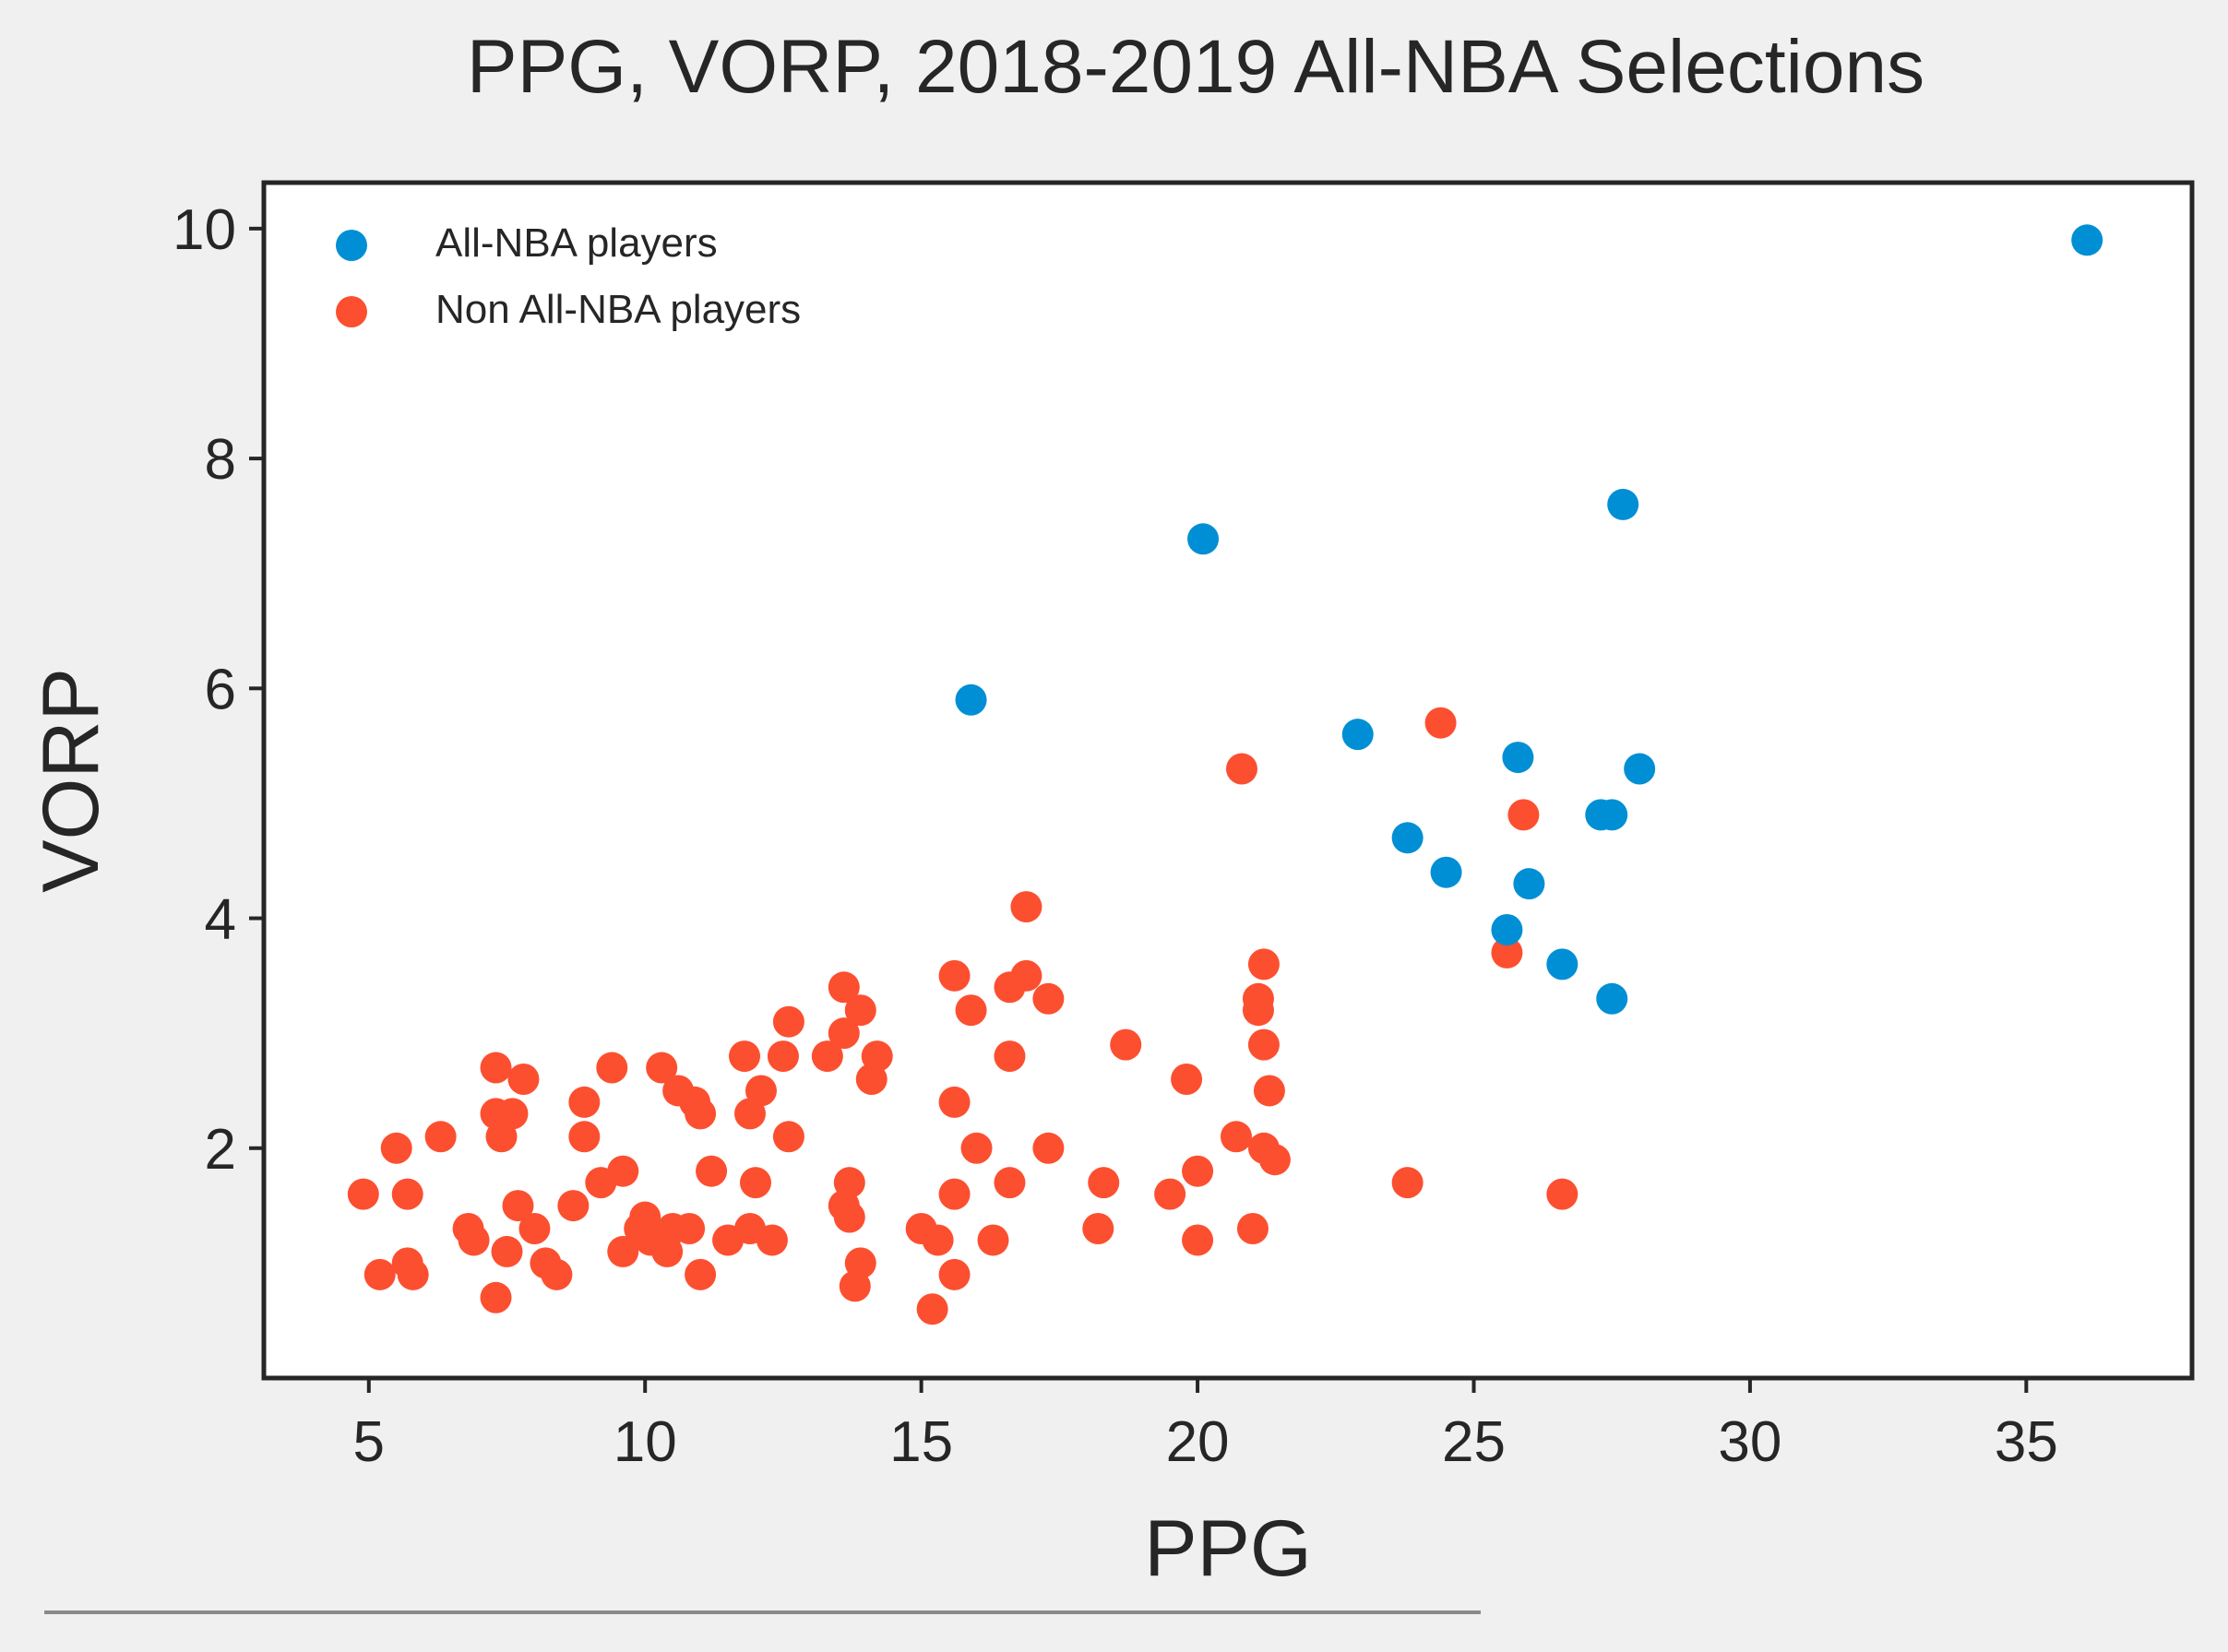 The height and width of the screenshot is (1652, 2228). Describe the element at coordinates (220, 920) in the screenshot. I see `y-tick-label: 4` at that location.